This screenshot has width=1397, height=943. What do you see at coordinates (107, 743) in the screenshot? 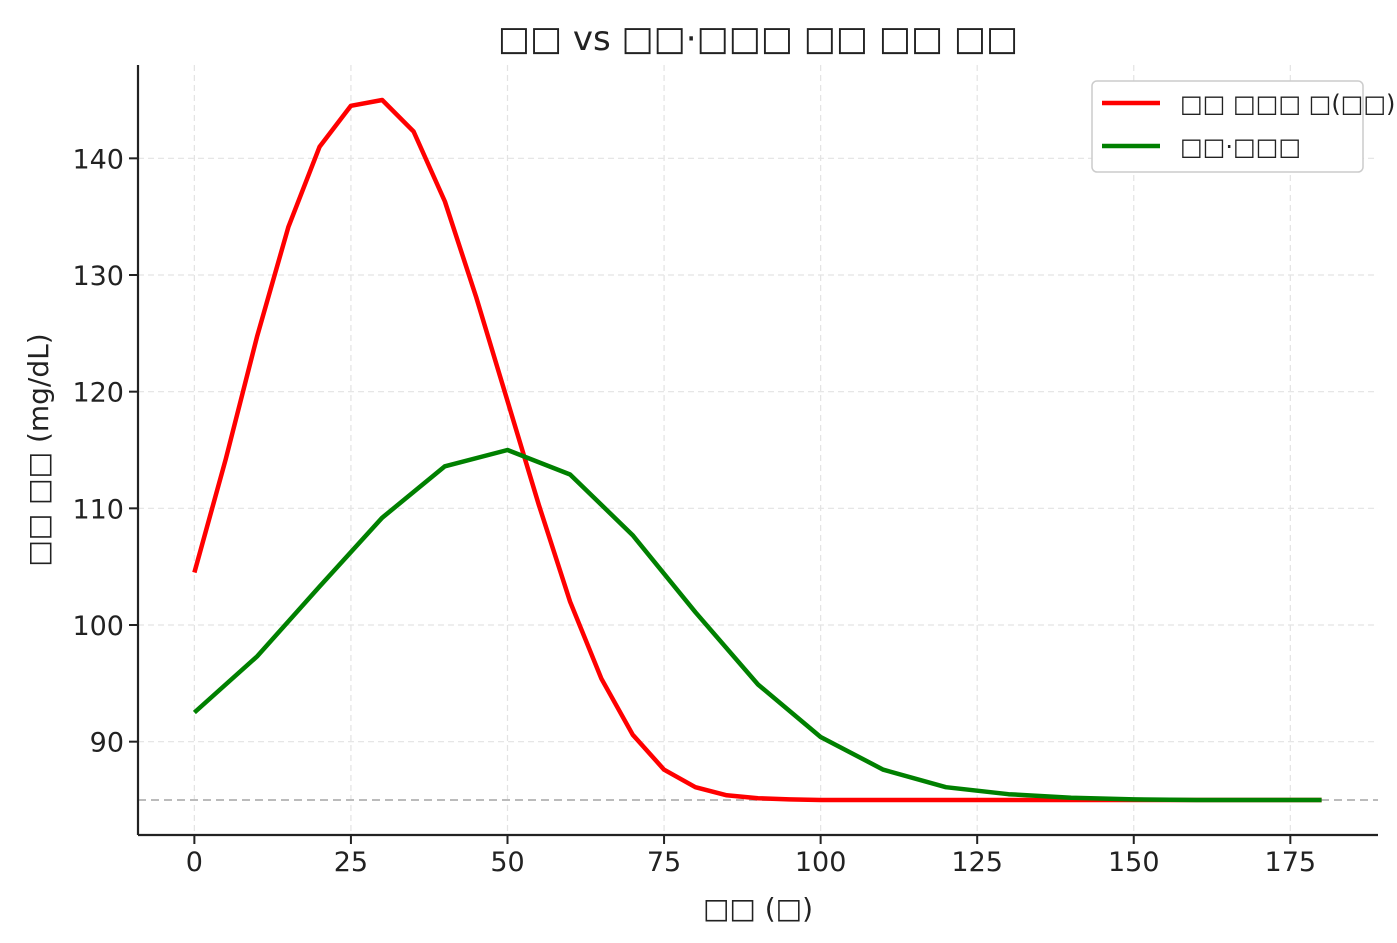
I see `y-tick-label: 90` at bounding box center [107, 743].